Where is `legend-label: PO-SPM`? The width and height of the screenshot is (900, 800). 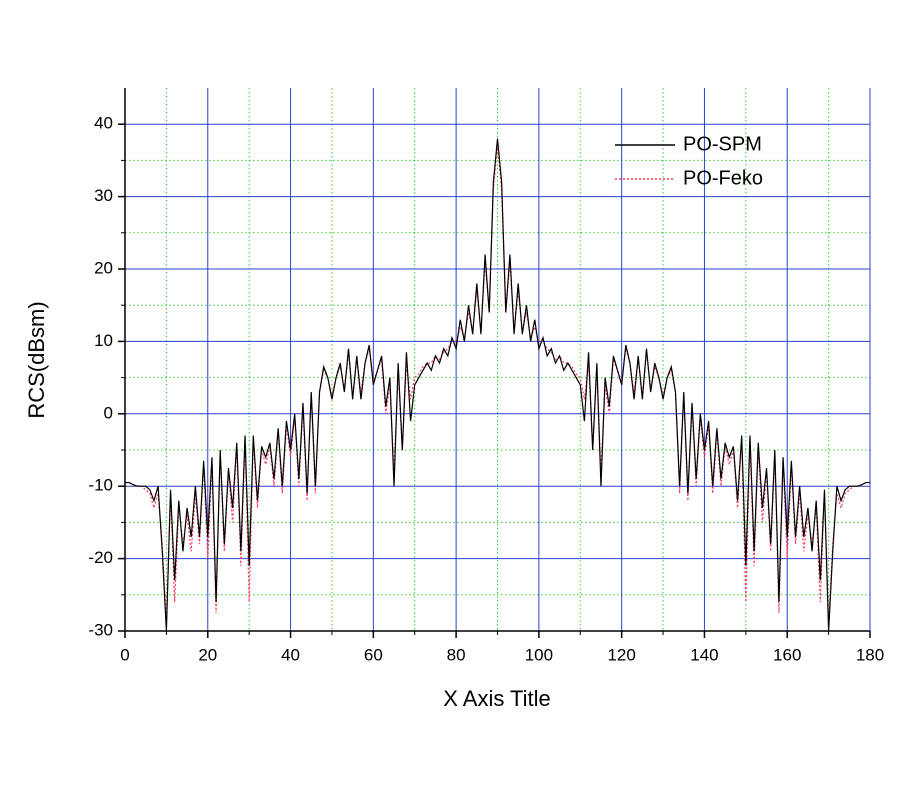 legend-label: PO-SPM is located at coordinates (722, 144).